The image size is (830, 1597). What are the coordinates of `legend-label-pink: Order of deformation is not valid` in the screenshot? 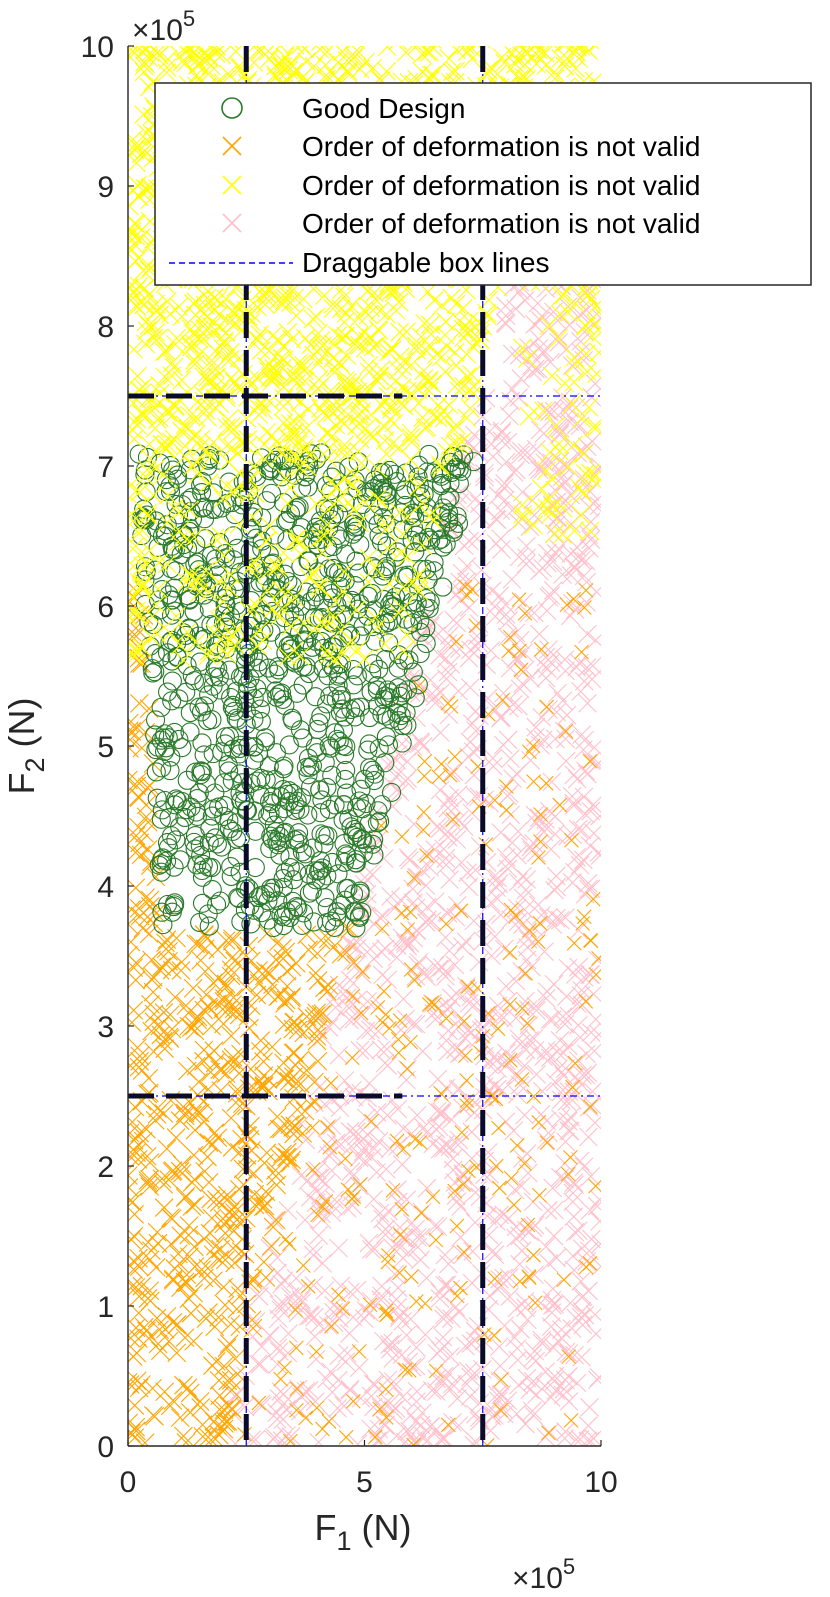 It's located at (501, 223).